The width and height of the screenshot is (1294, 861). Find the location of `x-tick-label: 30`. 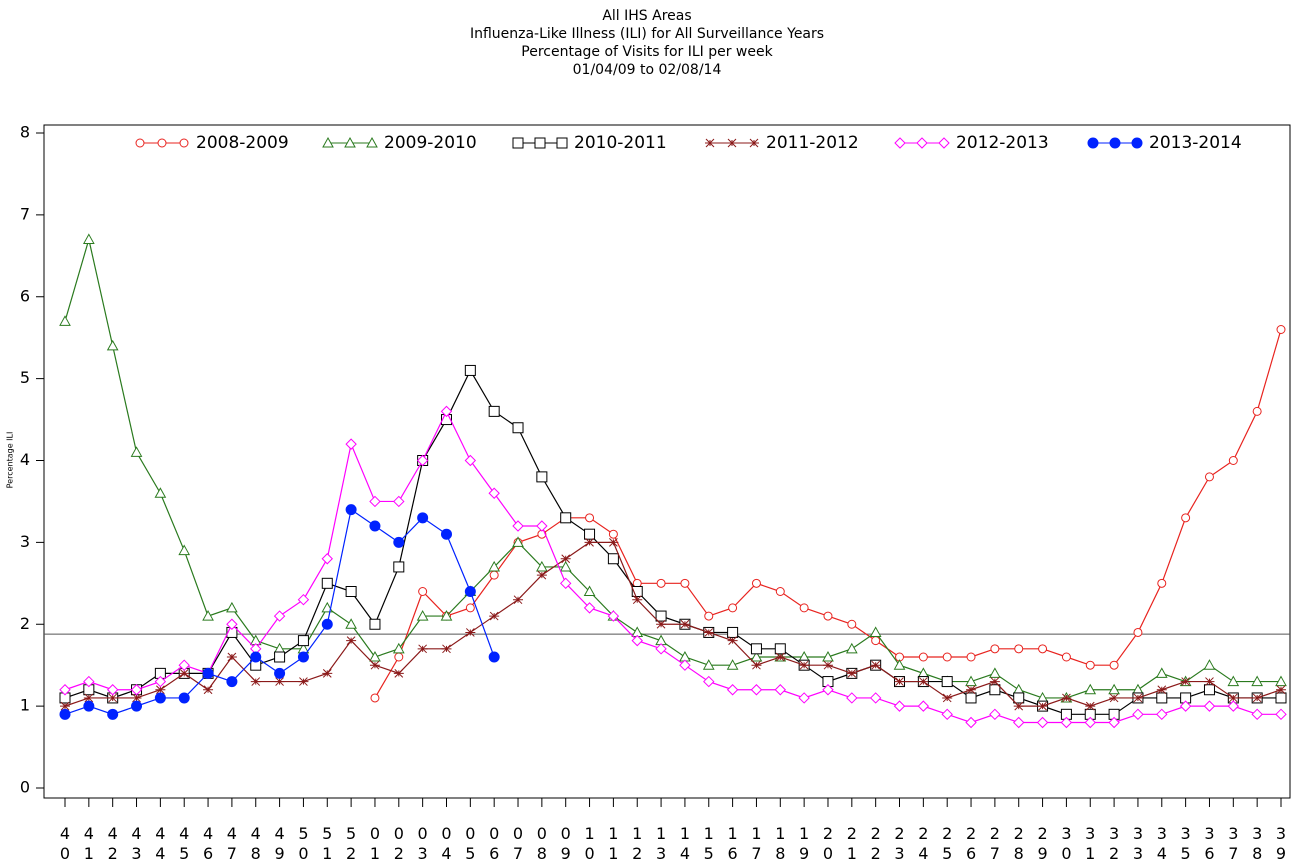

x-tick-label: 30 is located at coordinates (1066, 842).